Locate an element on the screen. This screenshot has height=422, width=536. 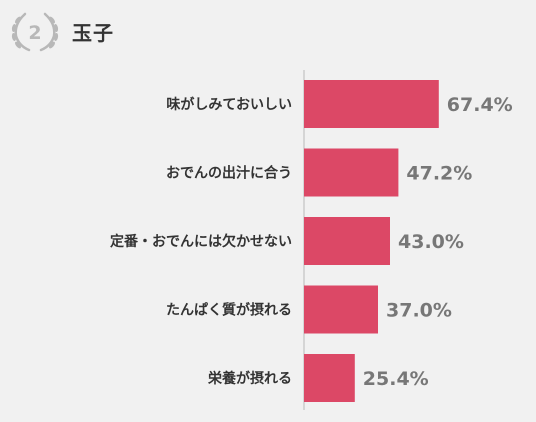
value-label: 47.2% is located at coordinates (439, 174).